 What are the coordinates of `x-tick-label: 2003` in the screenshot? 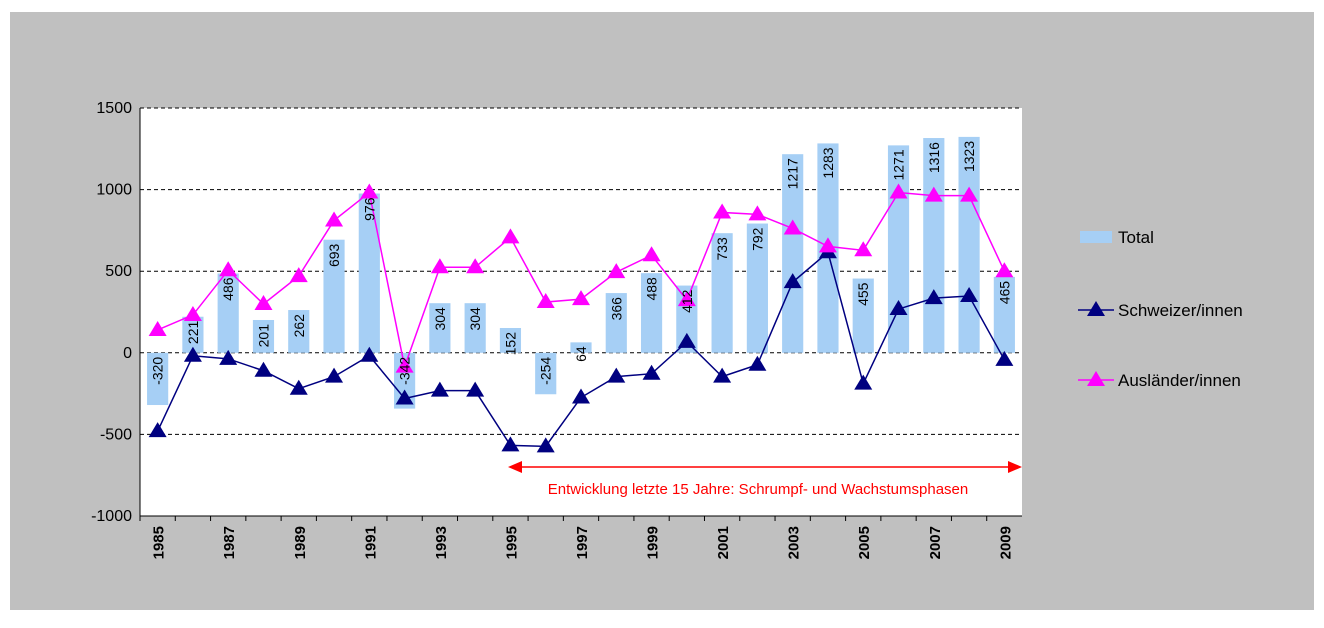 It's located at (794, 542).